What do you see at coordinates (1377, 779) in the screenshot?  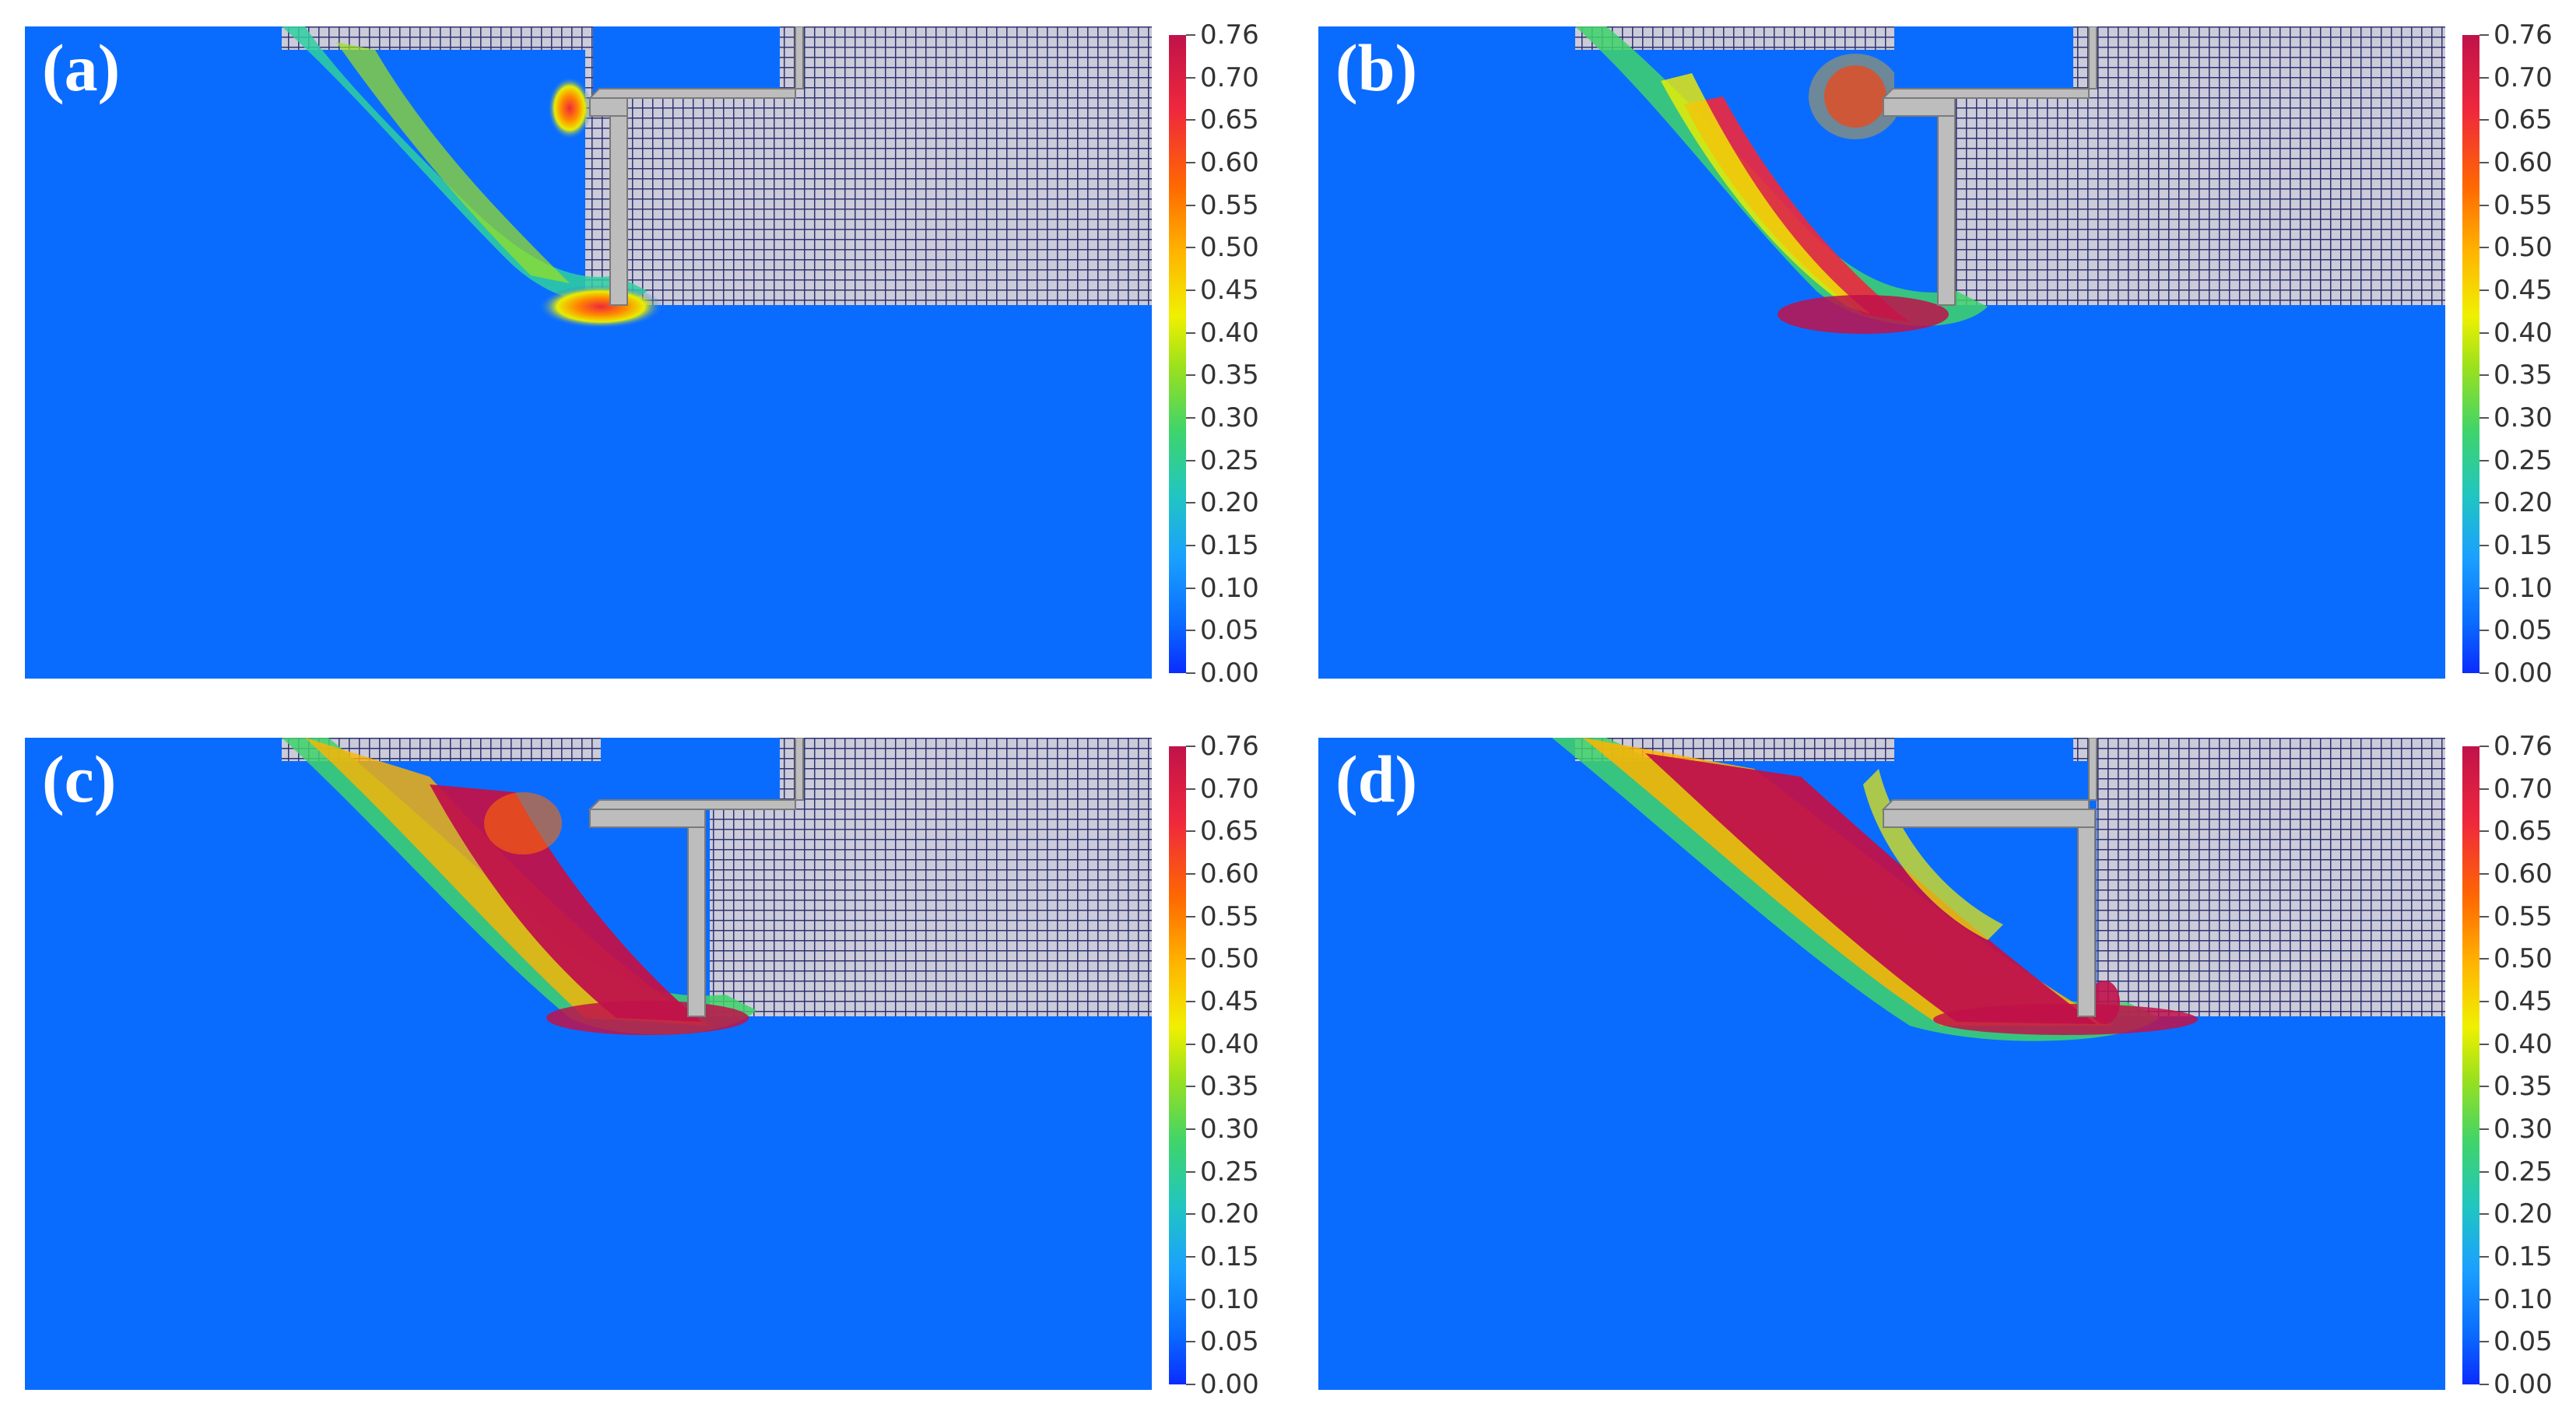 I see `panel-label: (d)` at bounding box center [1377, 779].